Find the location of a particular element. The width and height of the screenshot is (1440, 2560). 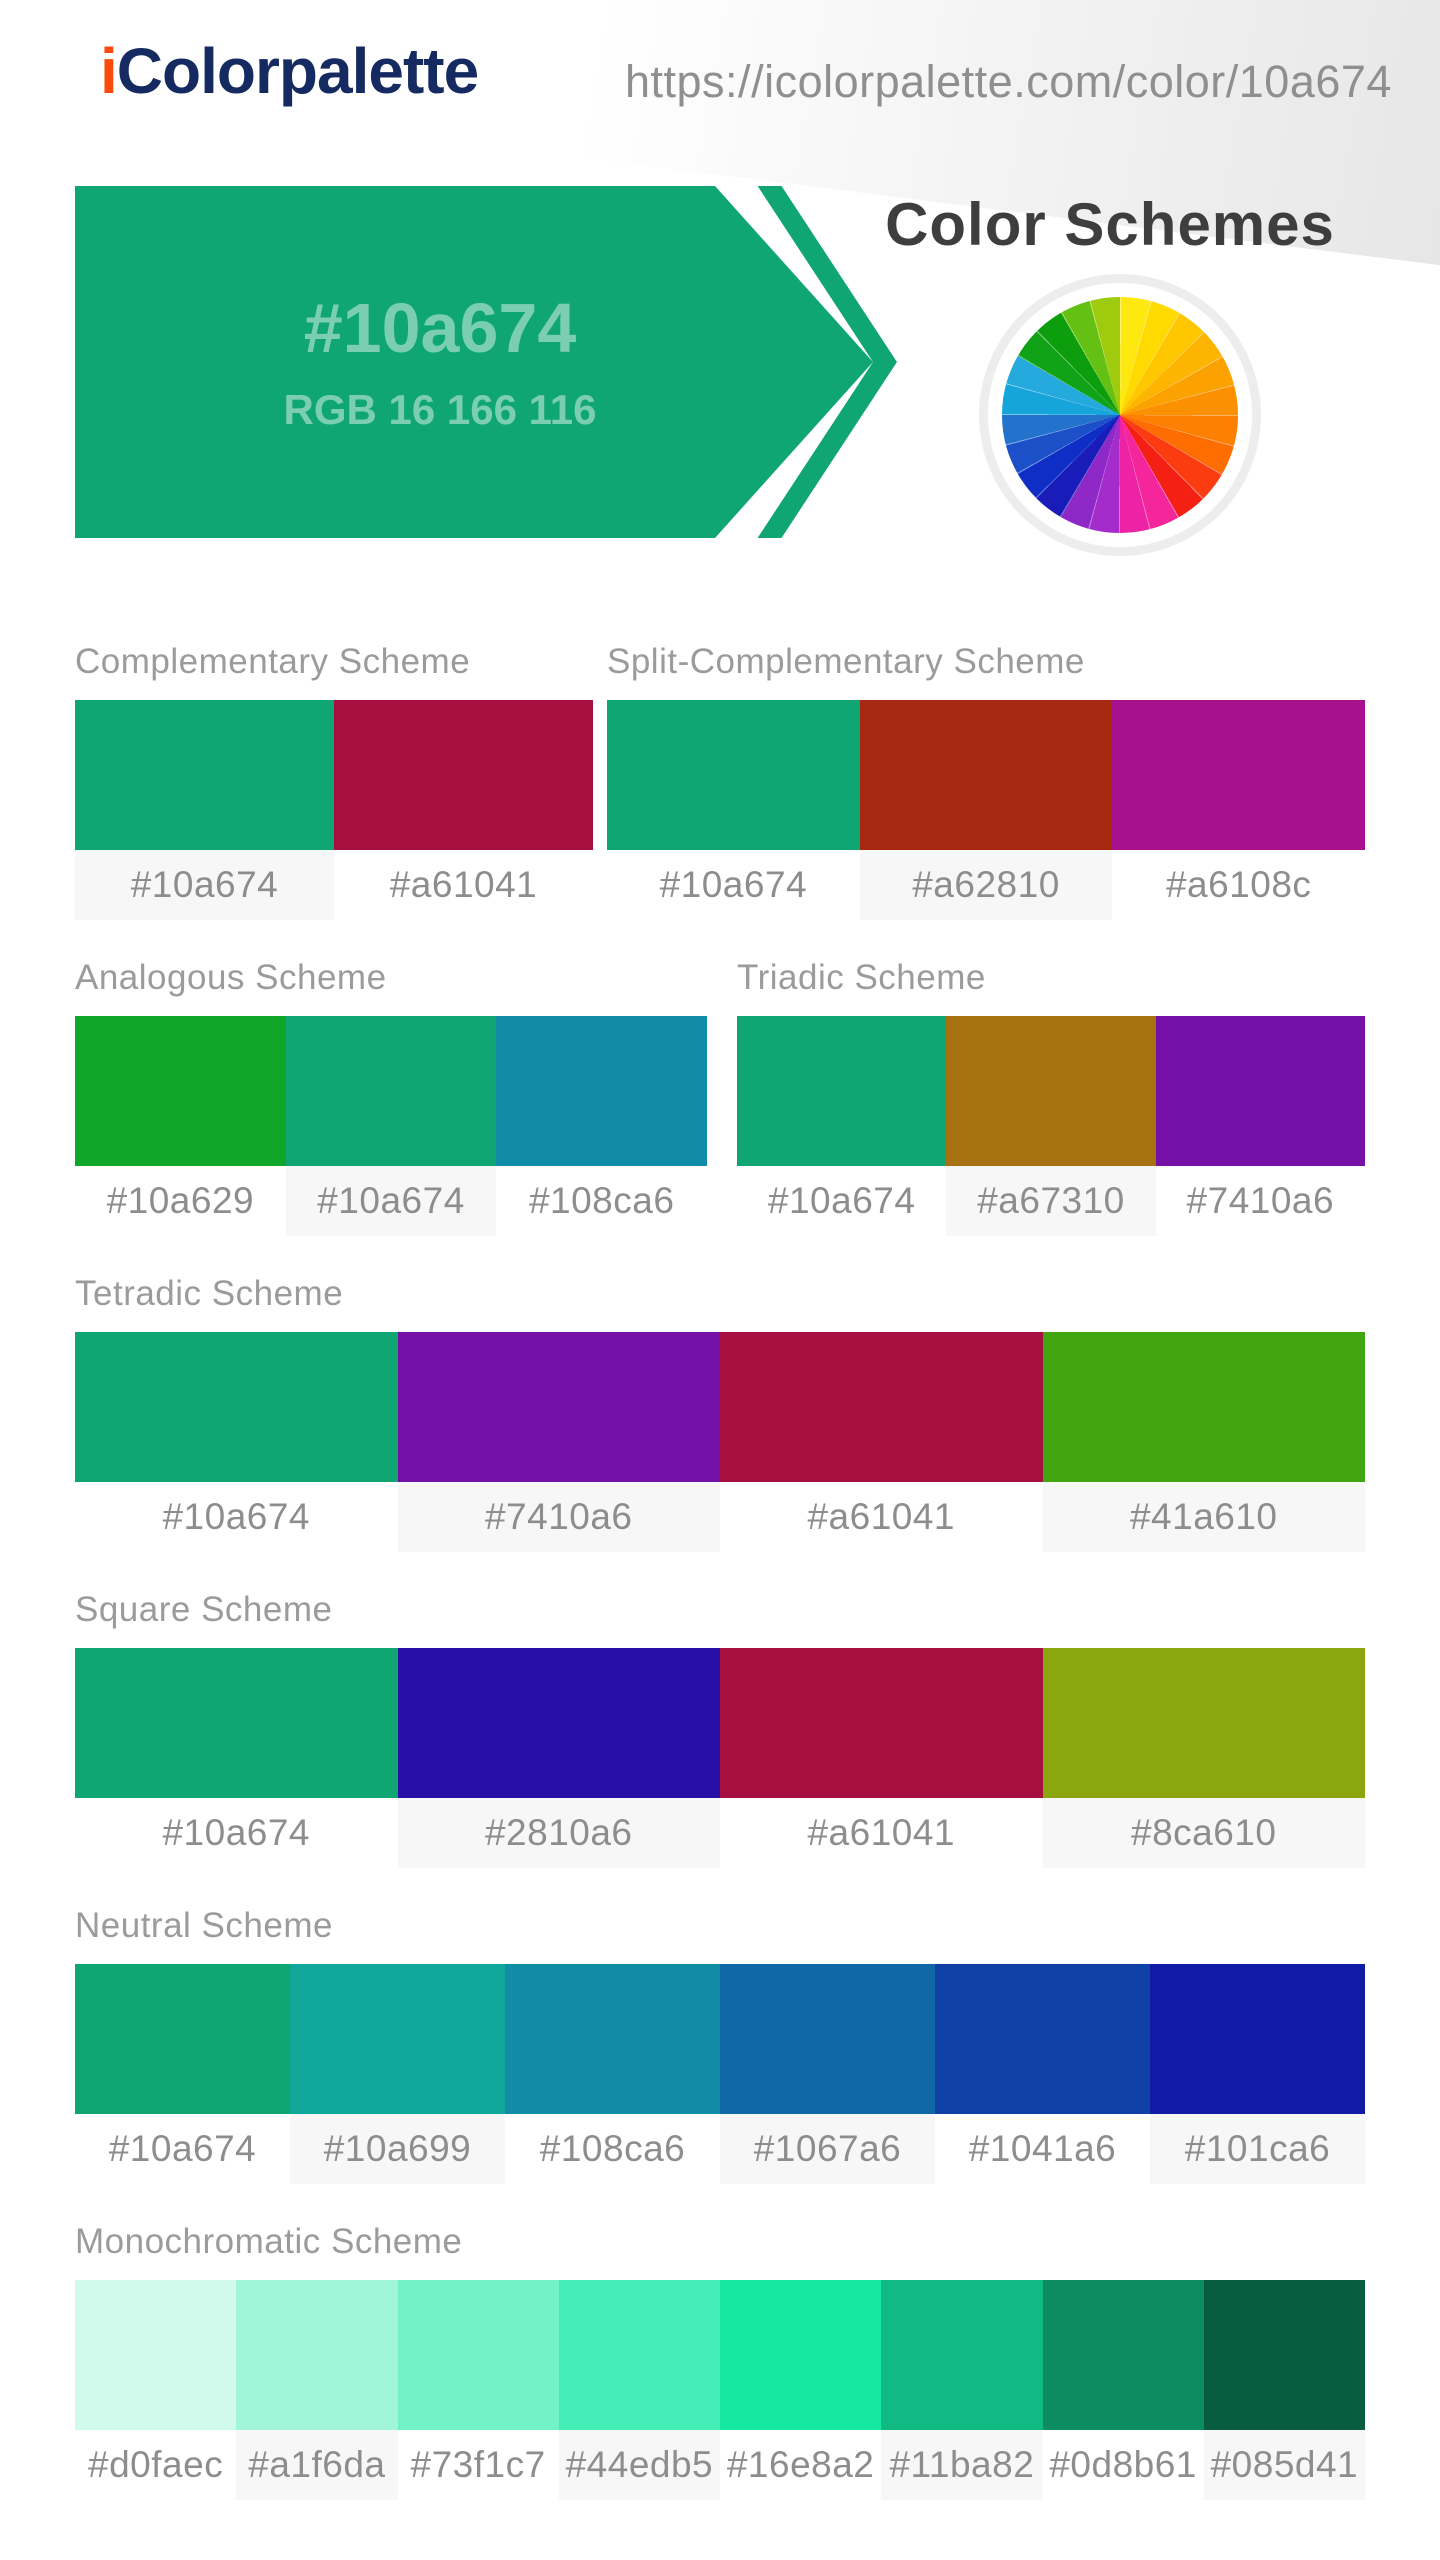

banner-text-block: #10a674 RGB 16 166 116 is located at coordinates (440, 362).